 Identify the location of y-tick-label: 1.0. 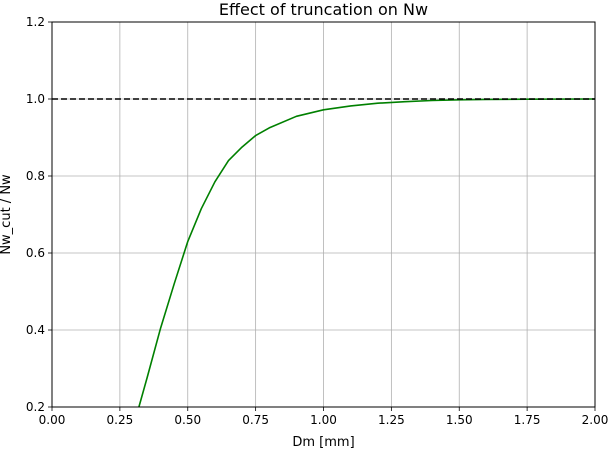
(35, 99).